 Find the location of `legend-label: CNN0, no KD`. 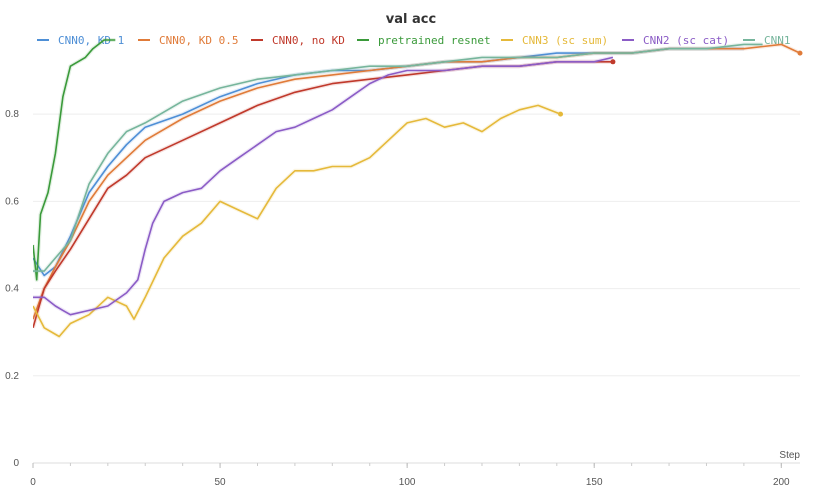

legend-label: CNN0, no KD is located at coordinates (308, 40).